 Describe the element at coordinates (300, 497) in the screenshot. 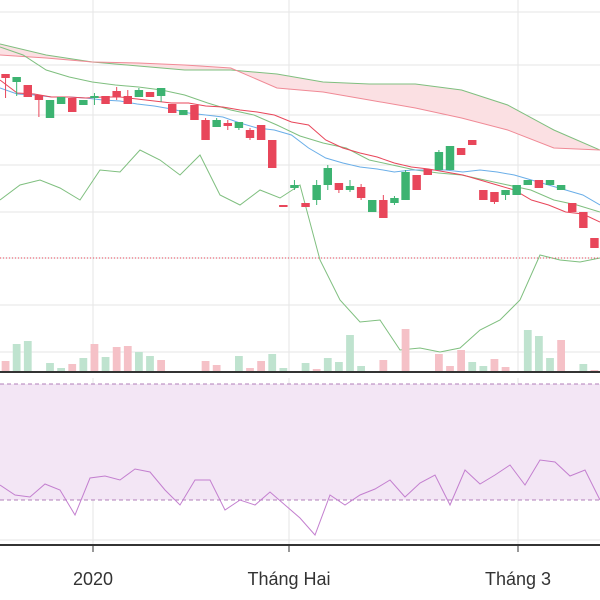

I see `rsi-line` at that location.